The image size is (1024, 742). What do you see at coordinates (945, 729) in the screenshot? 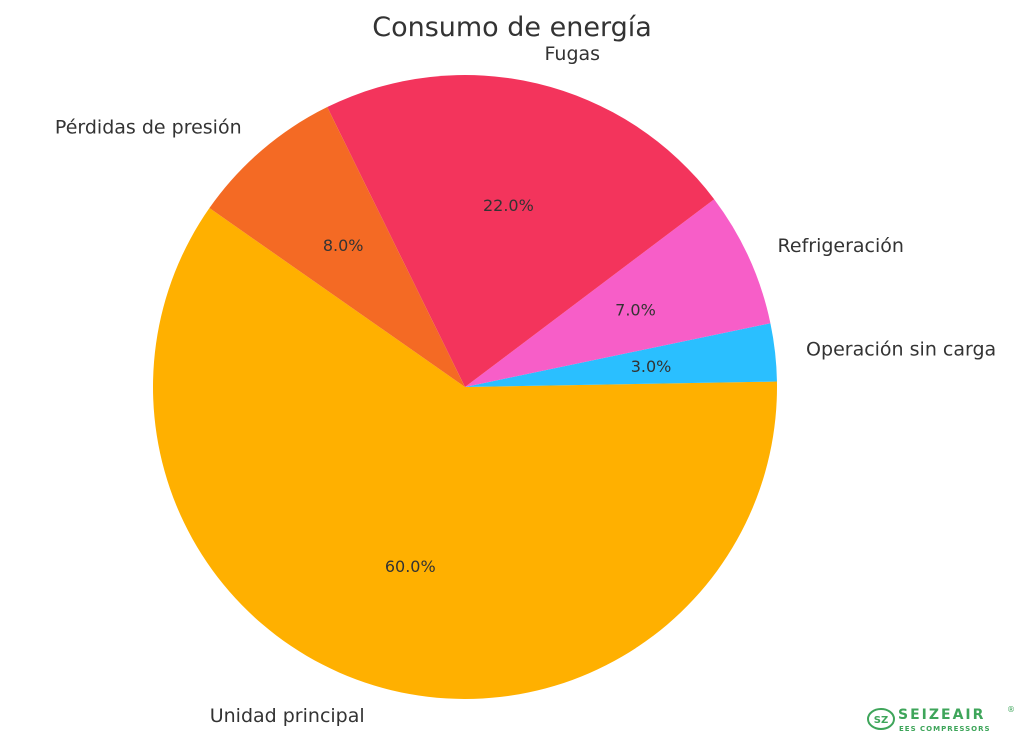
I see `logo-tagline: EES COMPRESSORS` at bounding box center [945, 729].